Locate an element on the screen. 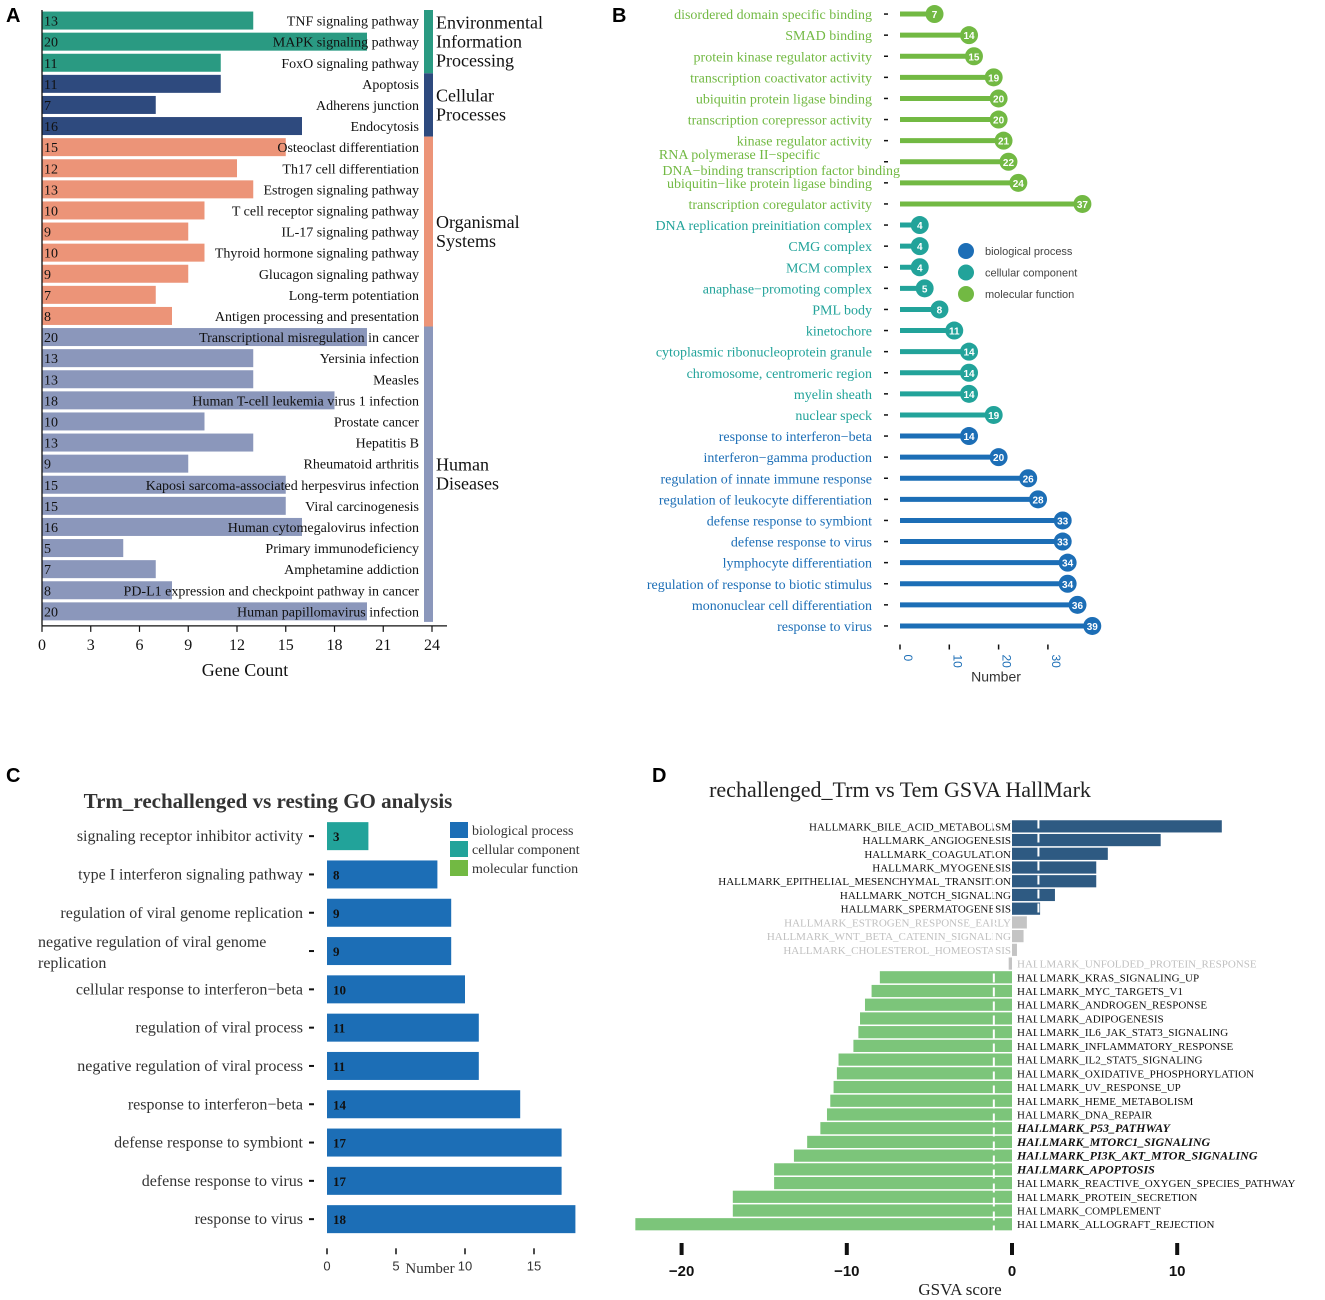  kegg-category-label: Processes is located at coordinates (471, 114).